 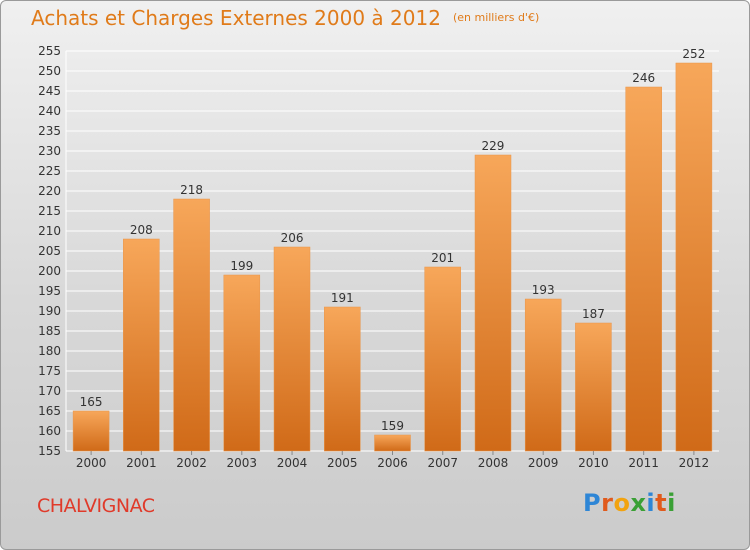 I want to click on y-tick-label: 205, so click(x=49, y=251).